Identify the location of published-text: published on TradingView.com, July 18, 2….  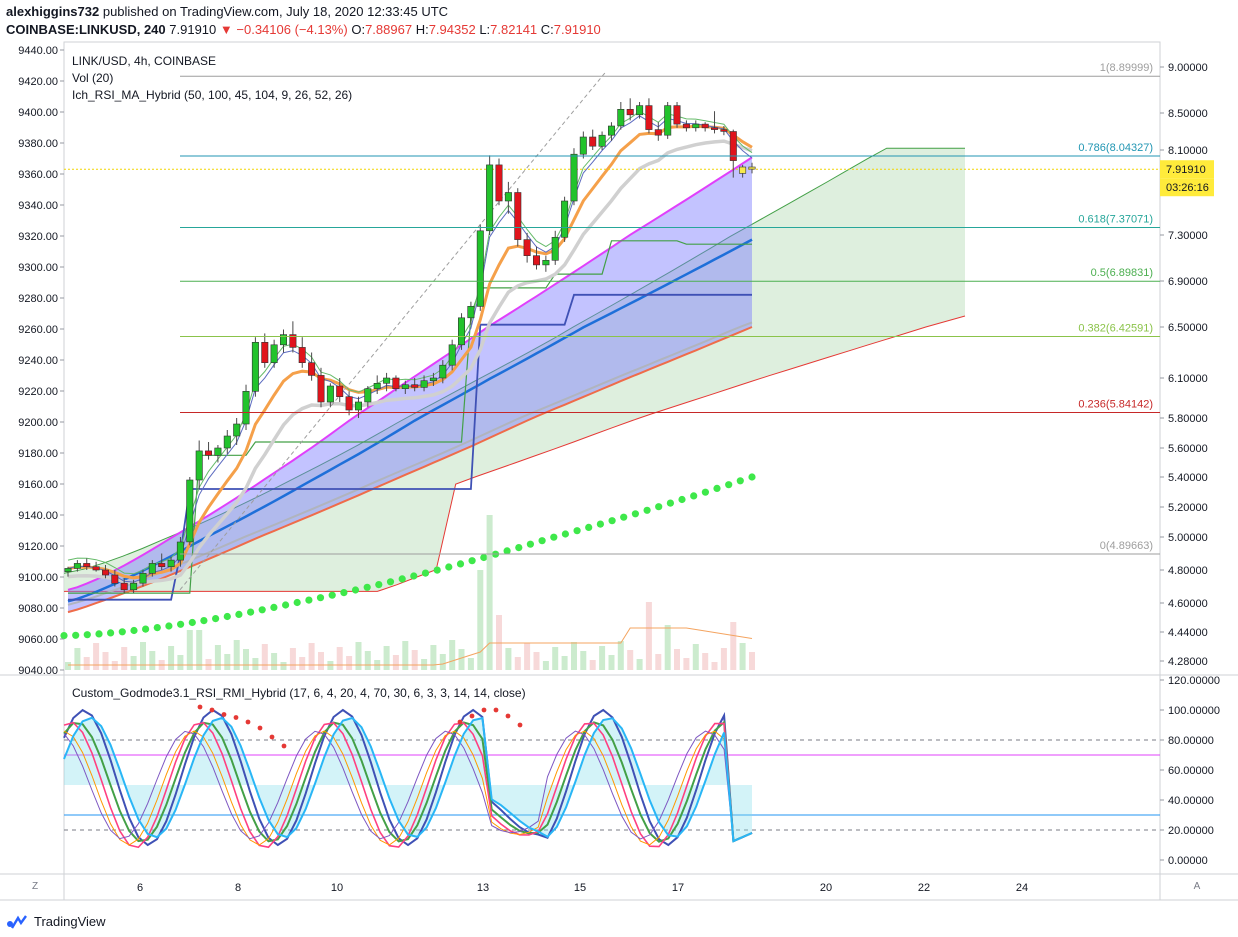
(275, 11).